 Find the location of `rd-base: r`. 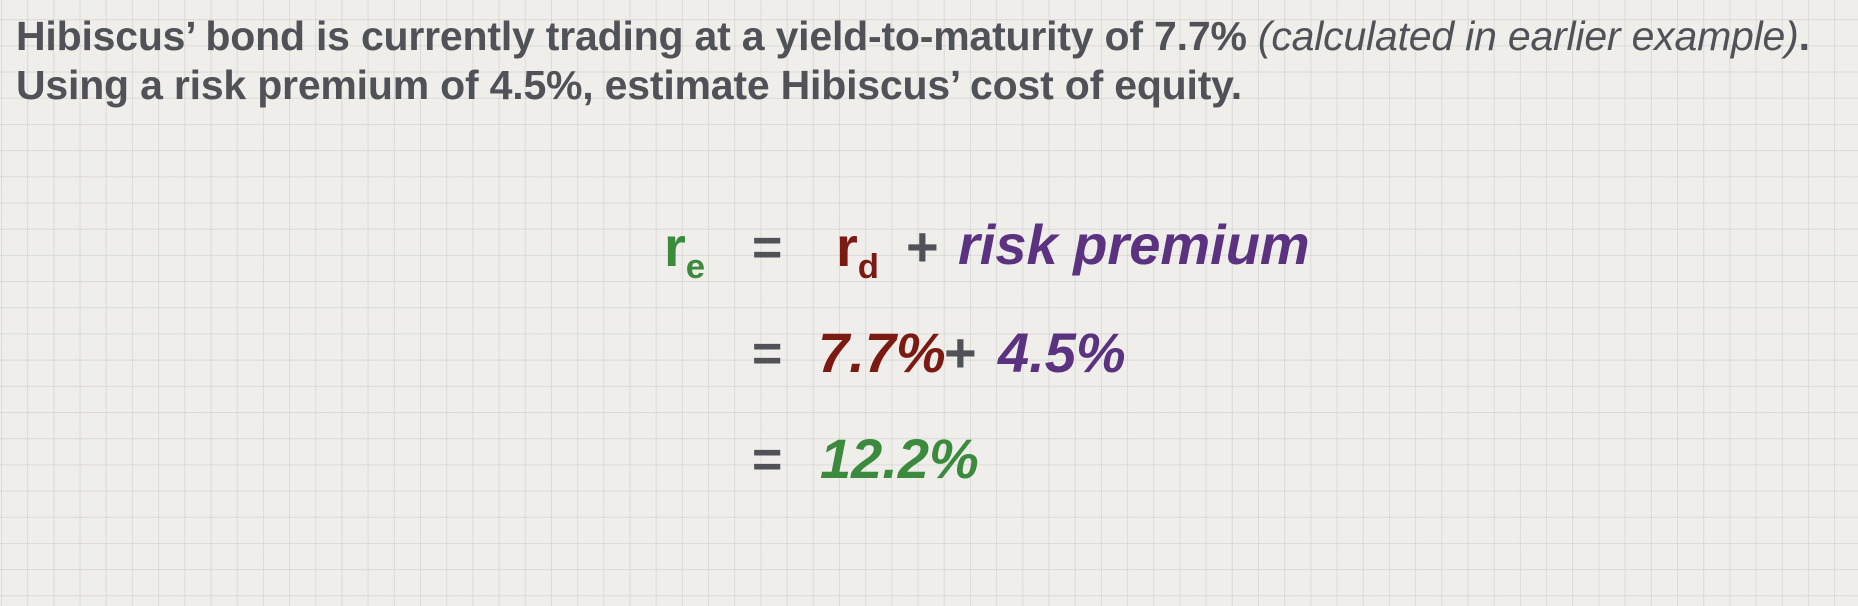

rd-base: r is located at coordinates (847, 246).